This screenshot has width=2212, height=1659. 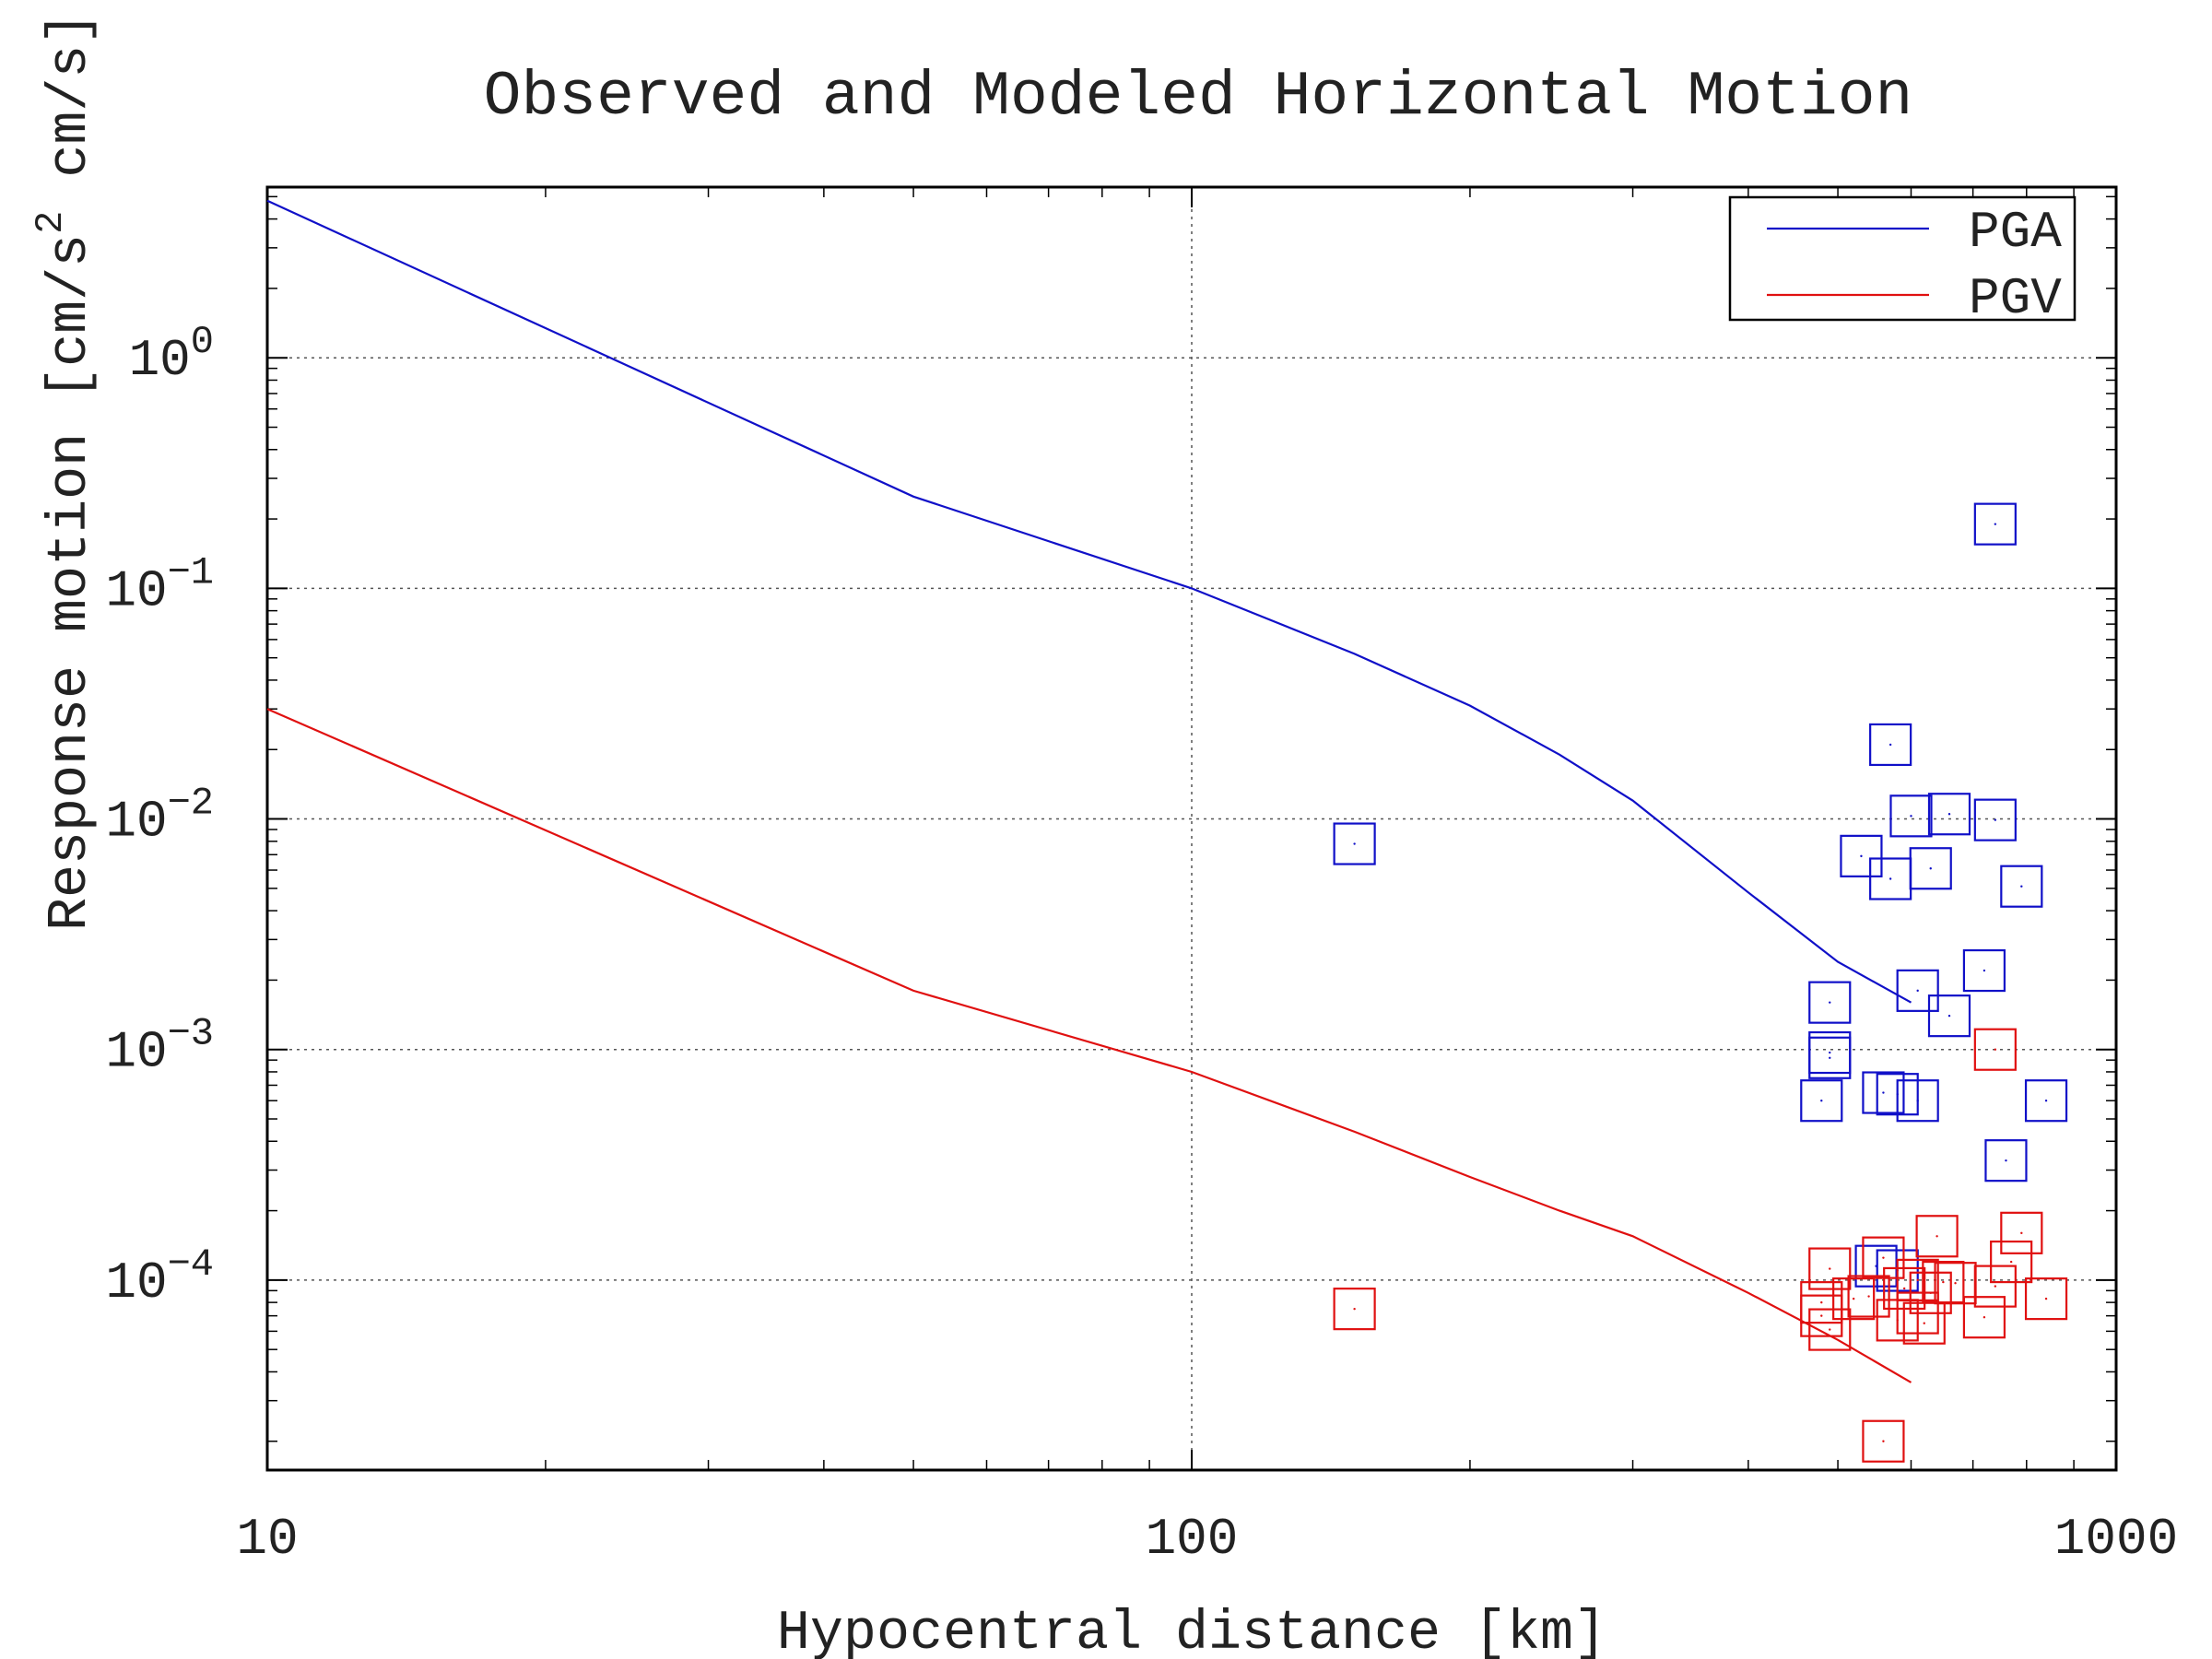 I want to click on y-tick-label: 10⁻³, so click(x=159, y=1047).